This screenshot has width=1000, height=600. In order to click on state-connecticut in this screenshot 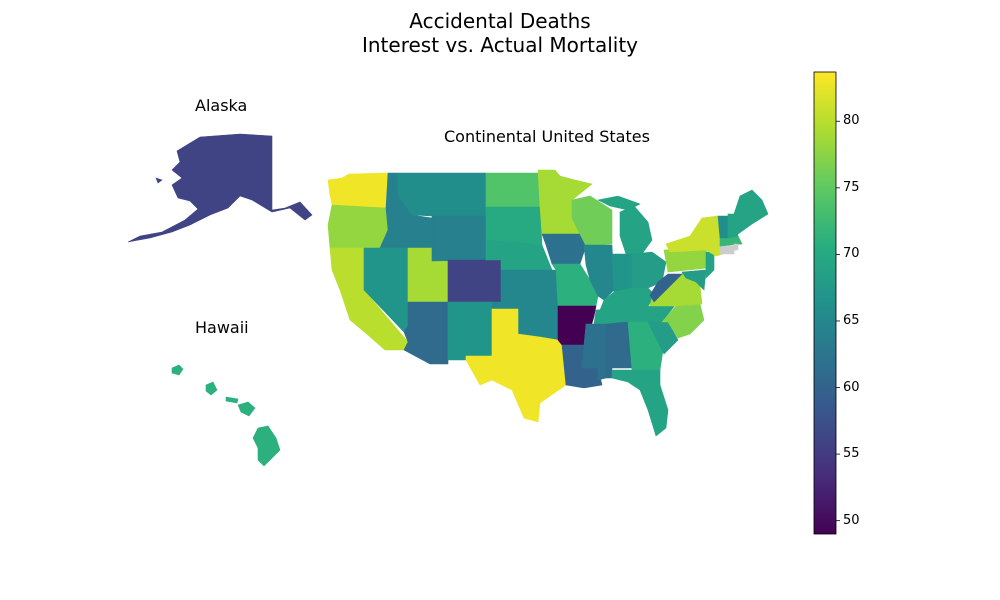, I will do `click(727, 250)`.